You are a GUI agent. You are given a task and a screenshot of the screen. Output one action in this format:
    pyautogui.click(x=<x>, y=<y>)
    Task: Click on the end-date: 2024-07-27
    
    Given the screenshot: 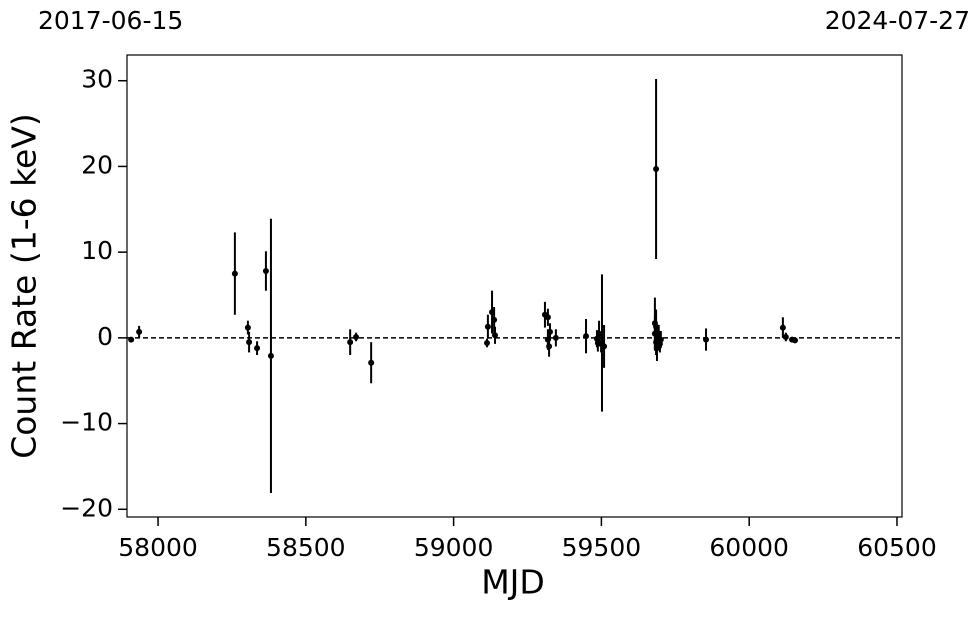 What is the action you would take?
    pyautogui.click(x=897, y=20)
    